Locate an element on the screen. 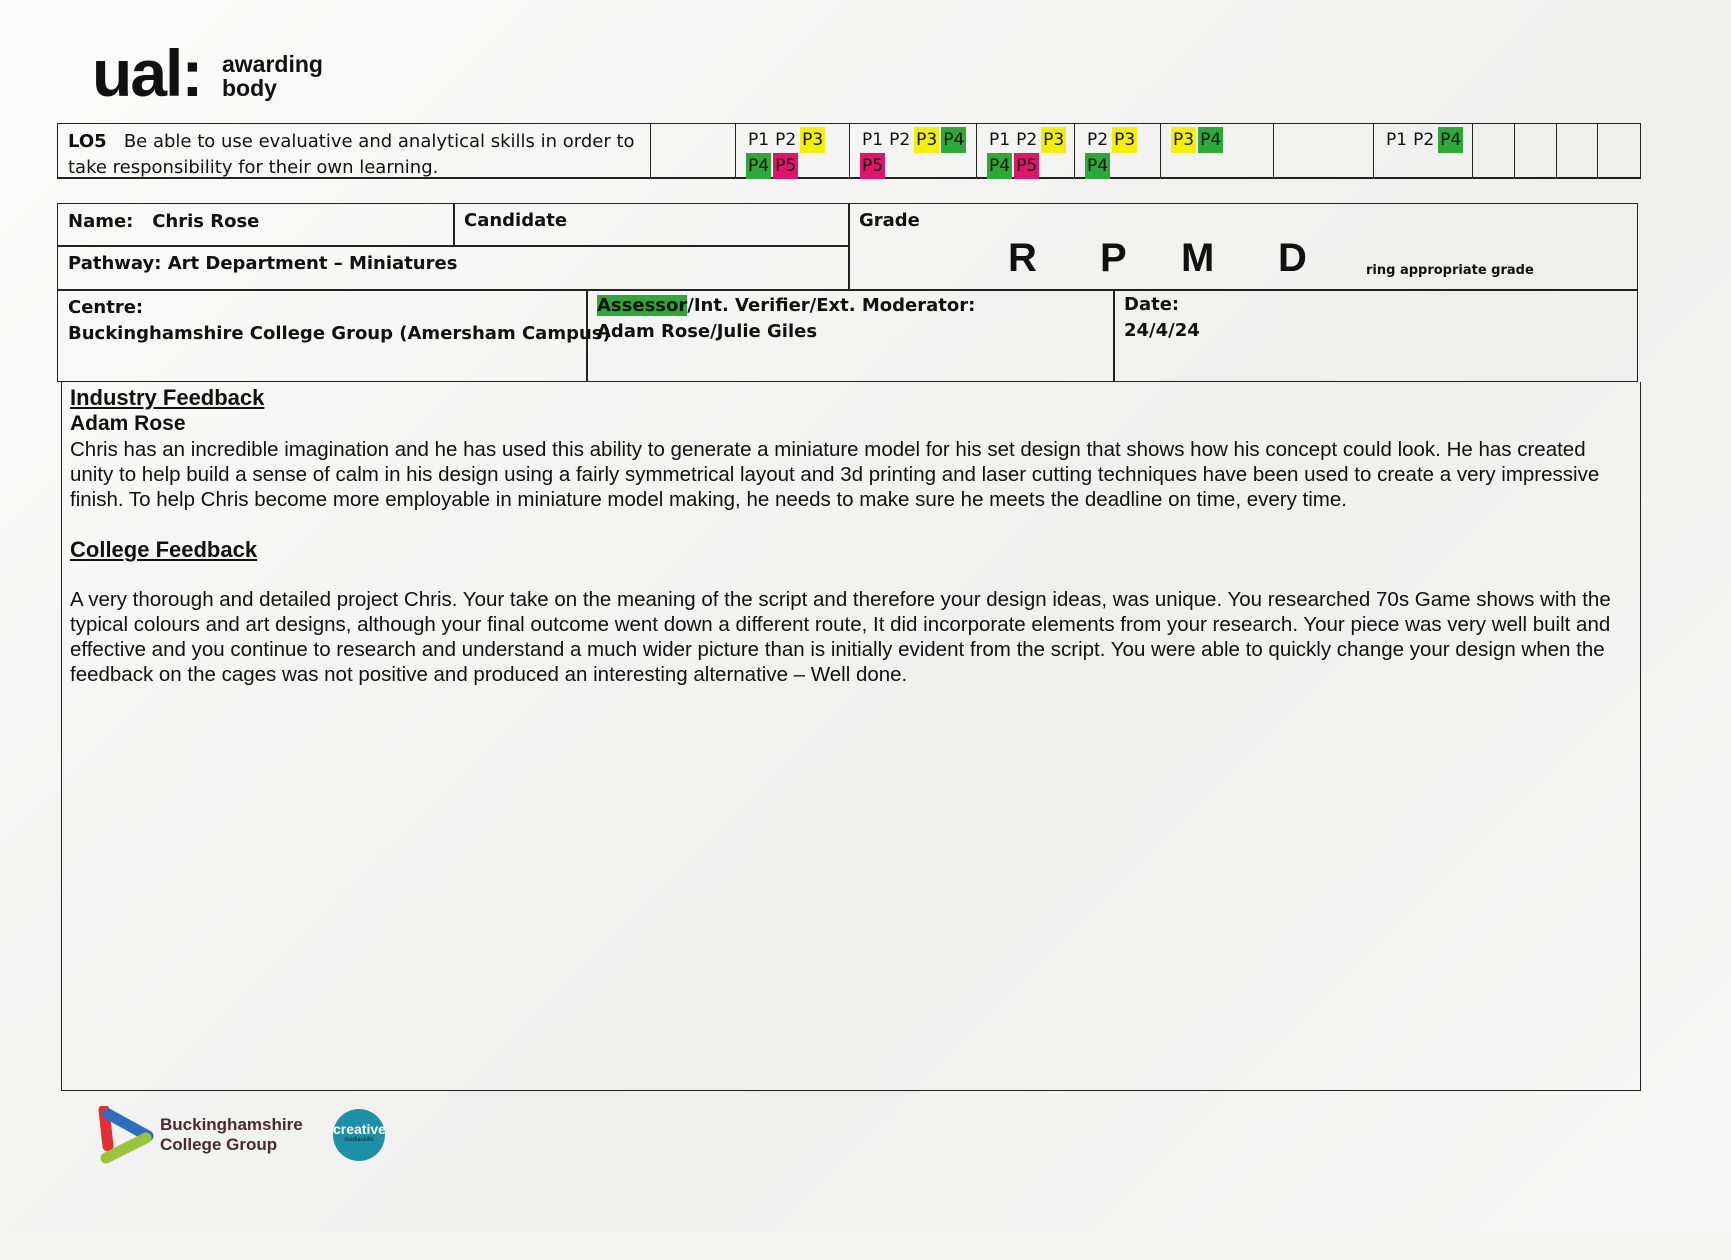 The height and width of the screenshot is (1260, 1731). assessor-value: Adam Rose/Julie Giles is located at coordinates (707, 331).